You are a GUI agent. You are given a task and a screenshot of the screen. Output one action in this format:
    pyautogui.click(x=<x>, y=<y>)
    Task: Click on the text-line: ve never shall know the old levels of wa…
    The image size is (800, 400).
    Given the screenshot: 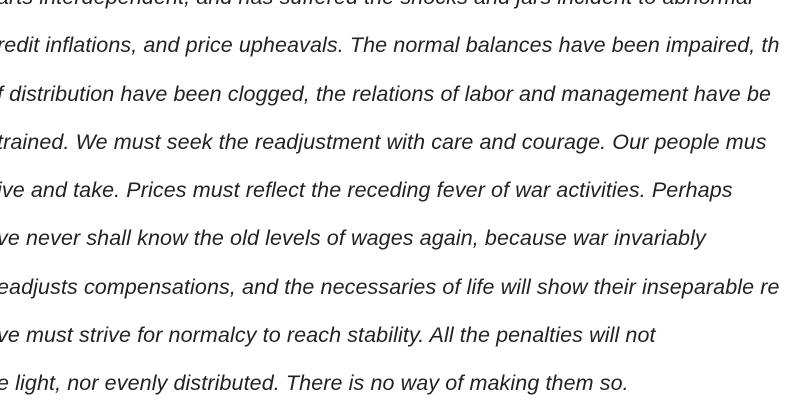 What is the action you would take?
    pyautogui.click(x=353, y=238)
    